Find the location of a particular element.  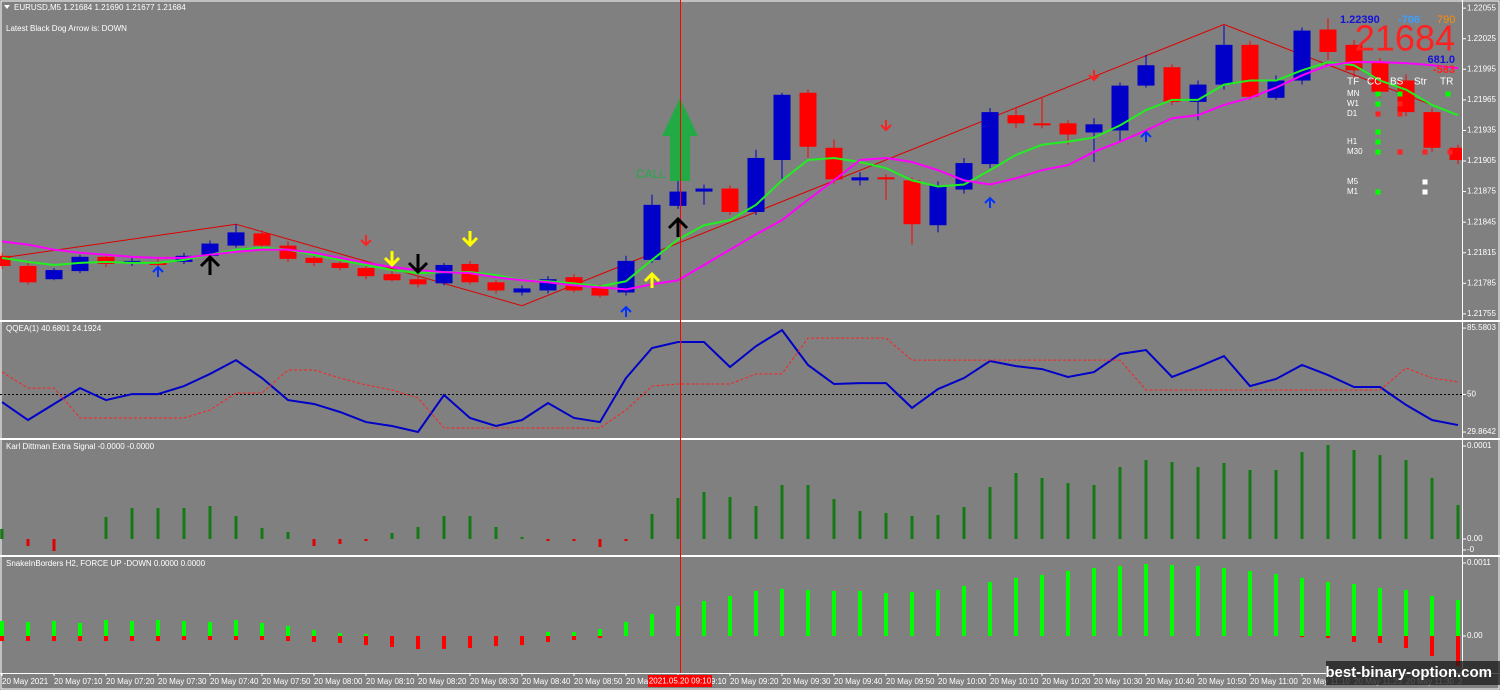

dashboard-row: W1 is located at coordinates (1353, 103).